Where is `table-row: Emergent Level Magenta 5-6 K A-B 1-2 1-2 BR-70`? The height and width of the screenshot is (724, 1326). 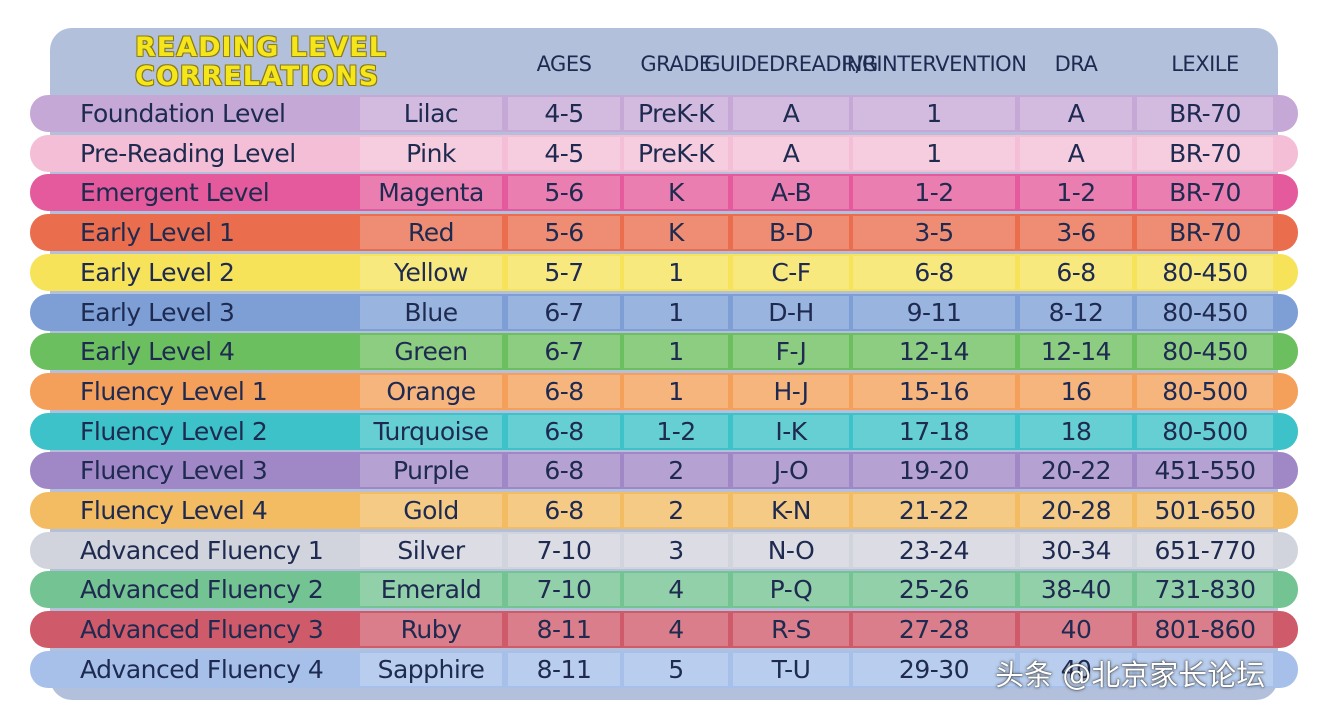 table-row: Emergent Level Magenta 5-6 K A-B 1-2 1-2 BR-70 is located at coordinates (664, 193).